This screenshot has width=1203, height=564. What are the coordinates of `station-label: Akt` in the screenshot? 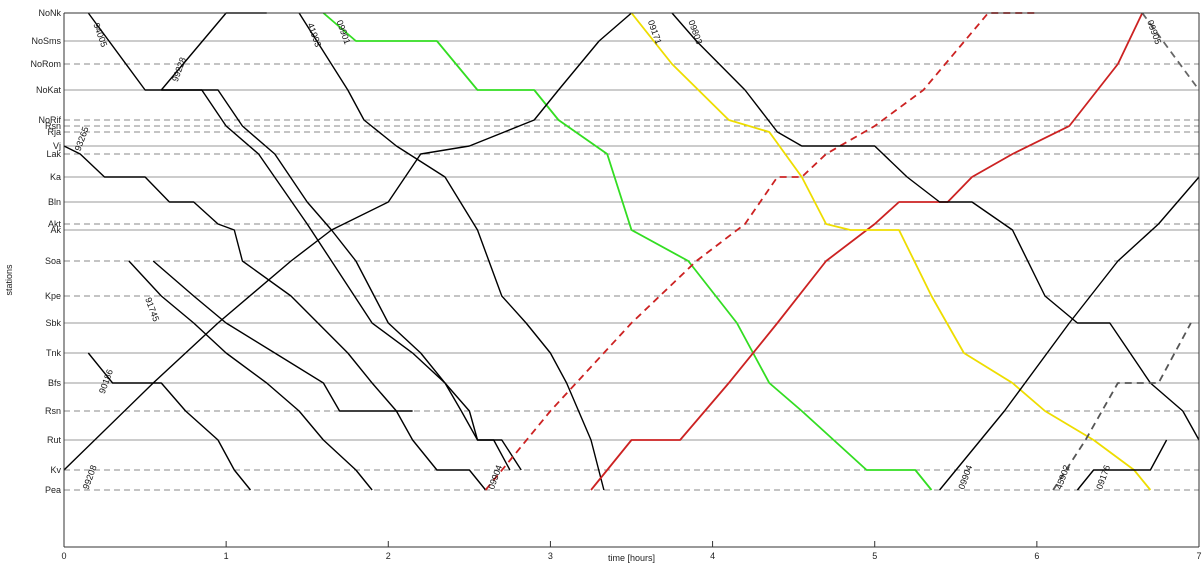 It's located at (55, 224).